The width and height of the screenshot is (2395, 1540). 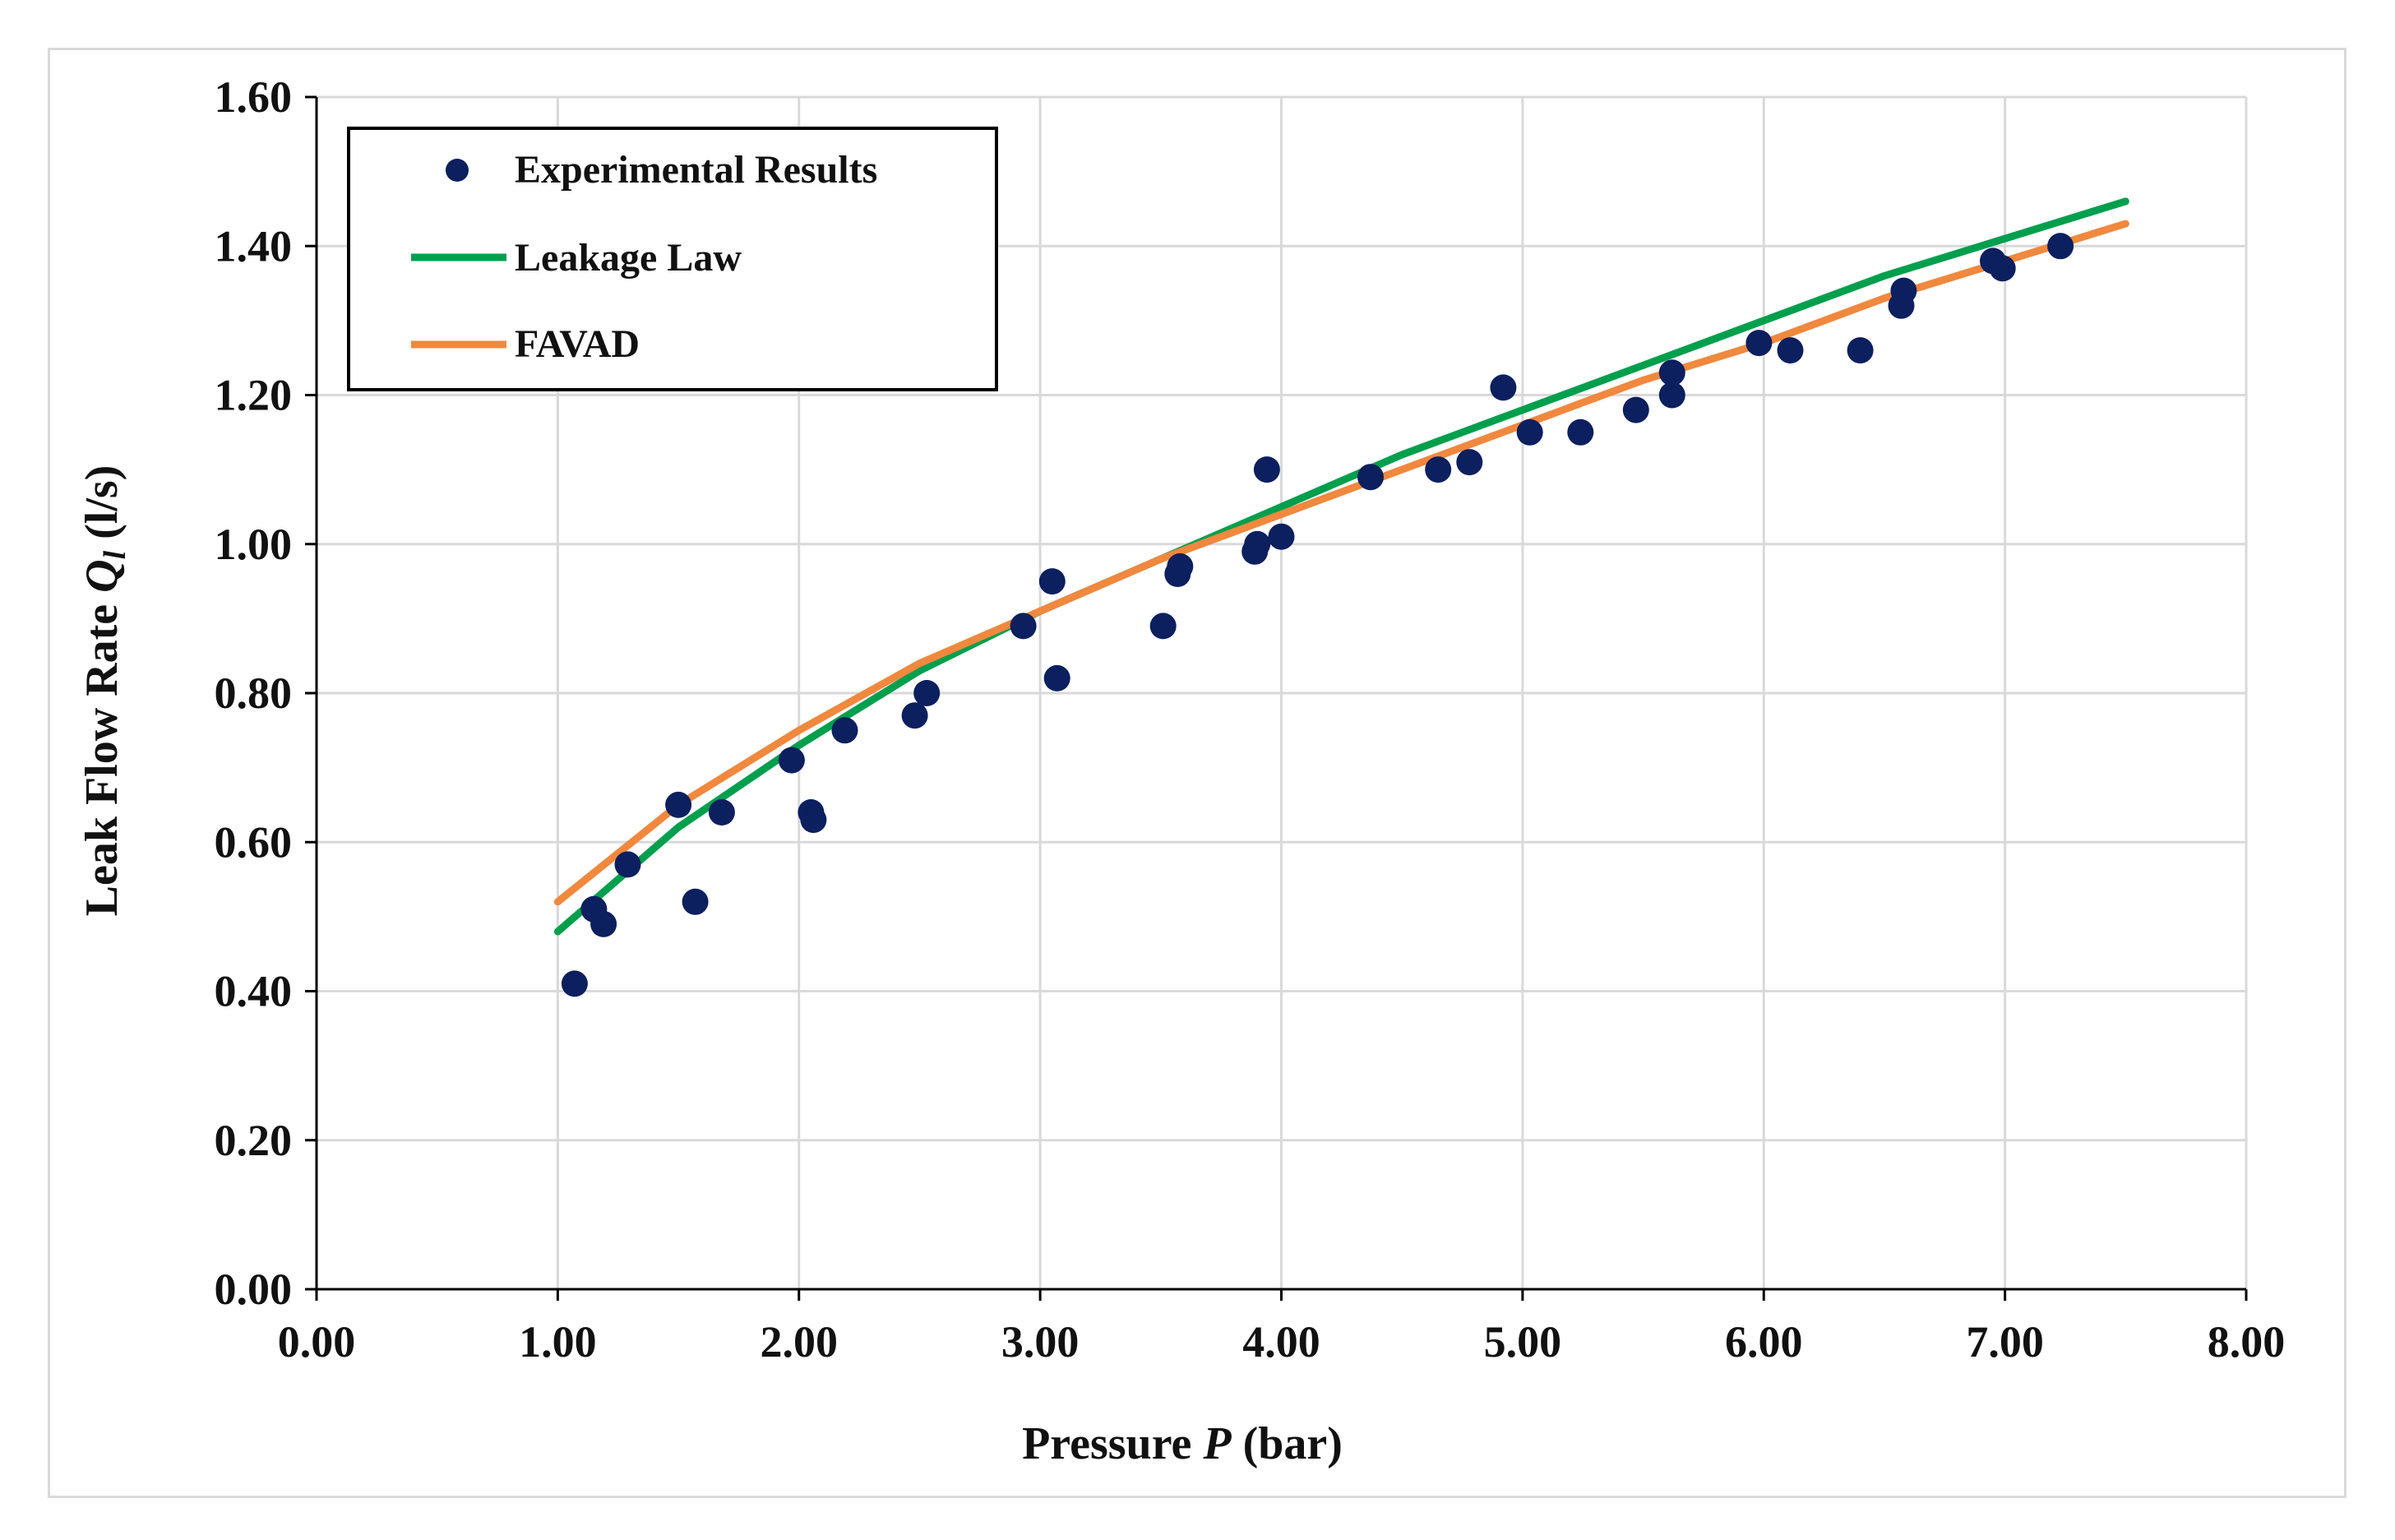 What do you see at coordinates (254, 992) in the screenshot?
I see `y-tick-label: 0.40` at bounding box center [254, 992].